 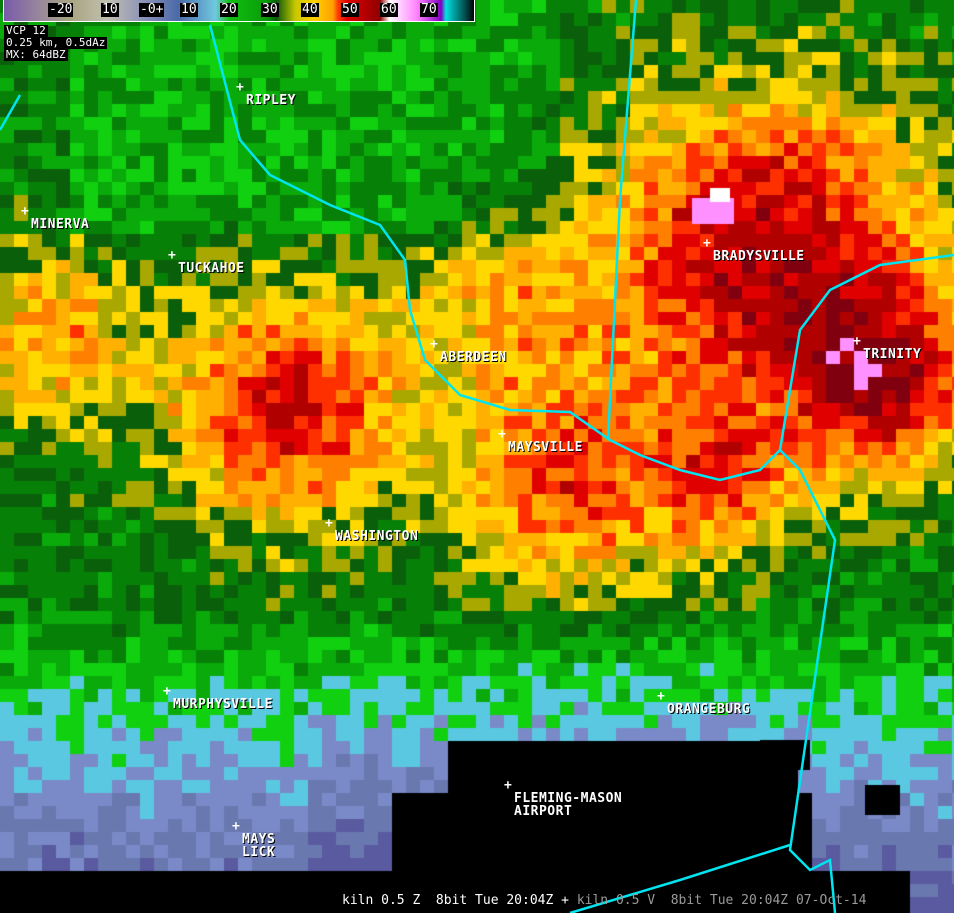 What do you see at coordinates (152, 9) in the screenshot?
I see `legend-label: -0+` at bounding box center [152, 9].